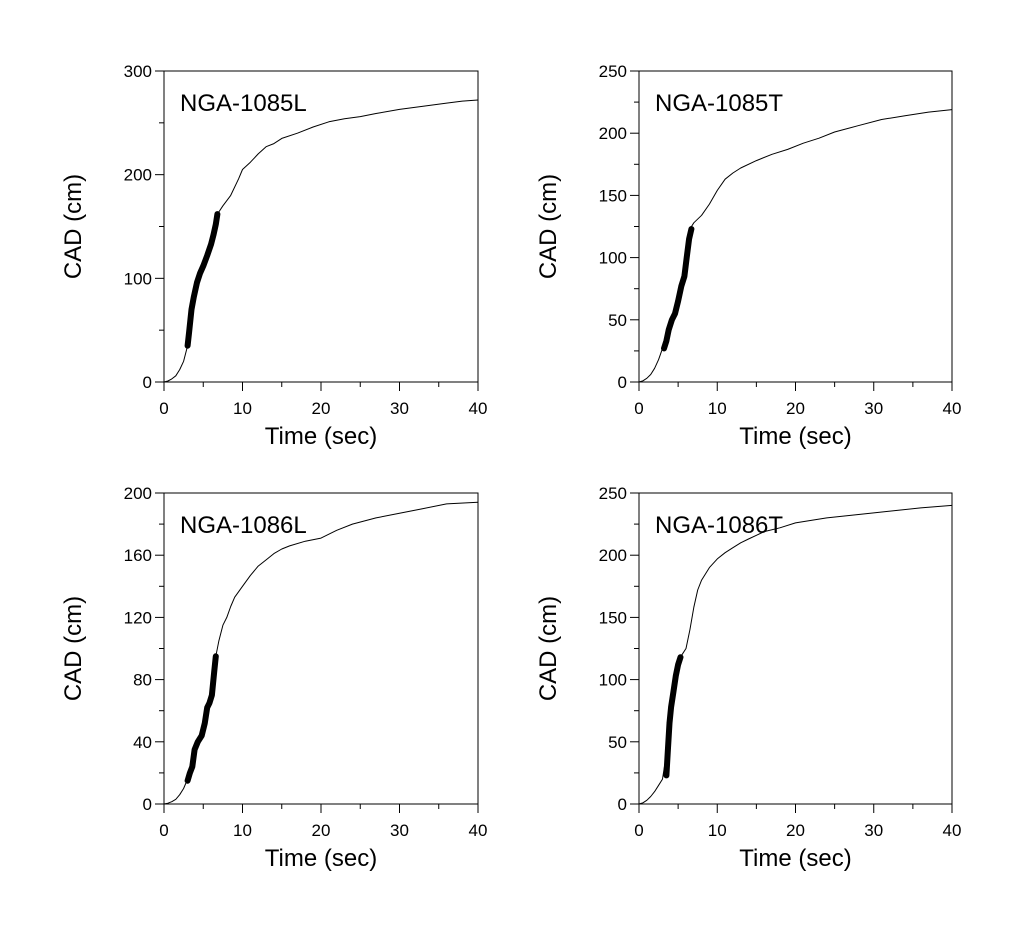 Image resolution: width=1024 pixels, height=935 pixels. I want to click on y-tick-label: 120, so click(138, 617).